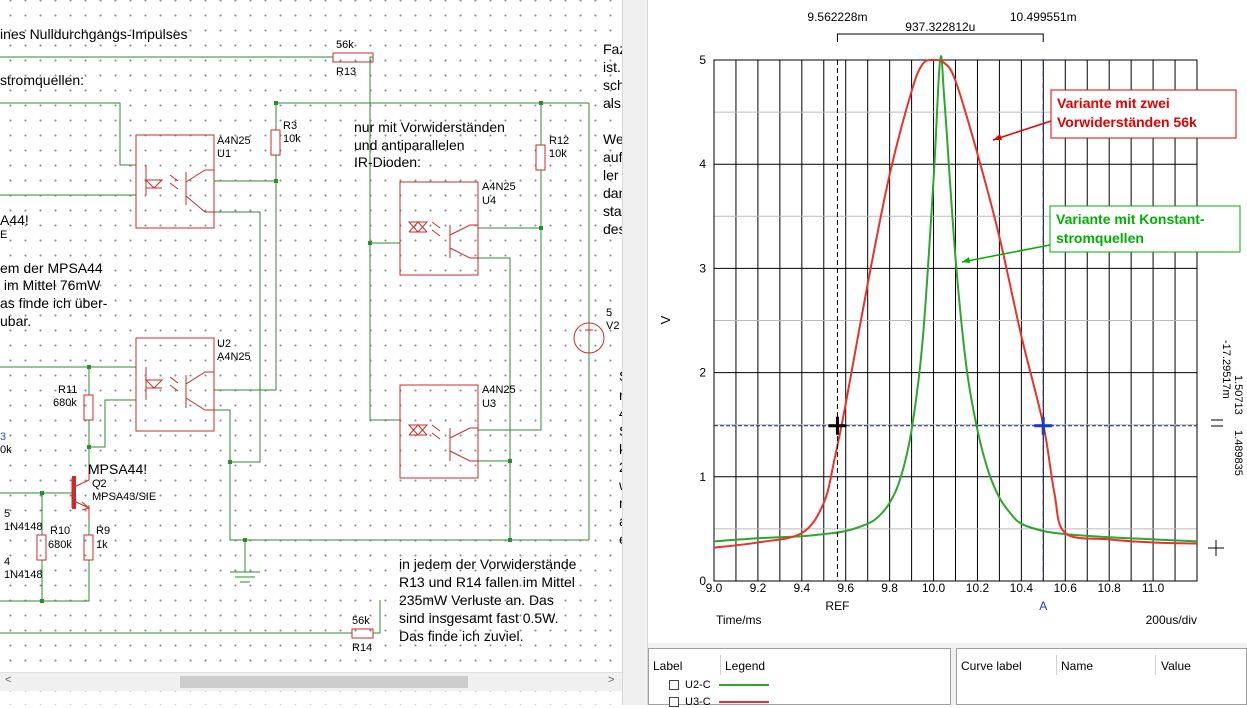 The image size is (1247, 708). What do you see at coordinates (42, 80) in the screenshot?
I see `note-stromquellen: stromquellen:` at bounding box center [42, 80].